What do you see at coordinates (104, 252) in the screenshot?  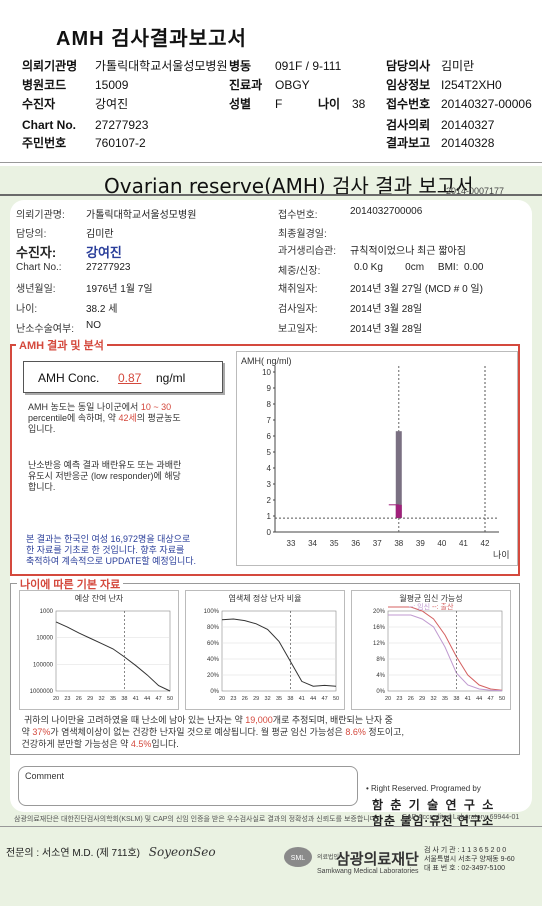 I see `patient-name: 강여진` at bounding box center [104, 252].